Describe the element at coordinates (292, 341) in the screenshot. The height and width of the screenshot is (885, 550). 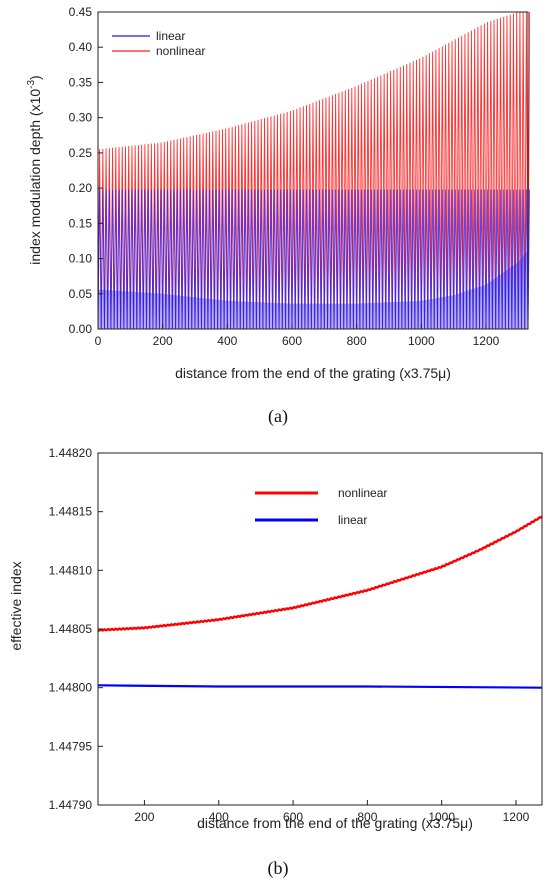
I see `a-x-tick-label: 600` at that location.